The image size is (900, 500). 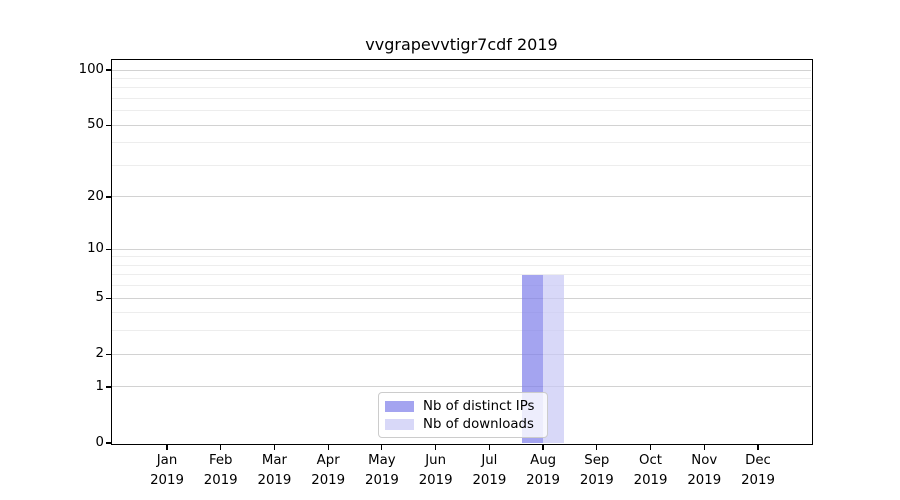 What do you see at coordinates (95, 196) in the screenshot?
I see `y-tick-label: 20` at bounding box center [95, 196].